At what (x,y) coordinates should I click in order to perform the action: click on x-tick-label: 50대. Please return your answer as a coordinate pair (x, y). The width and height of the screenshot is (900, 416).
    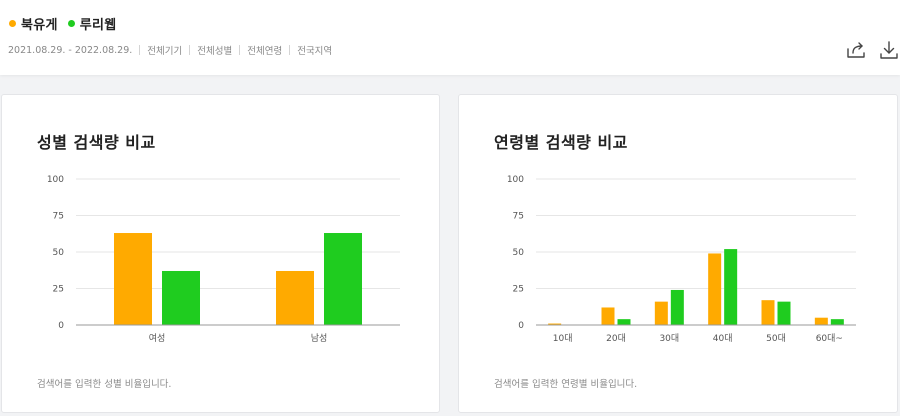
    Looking at the image, I should click on (776, 338).